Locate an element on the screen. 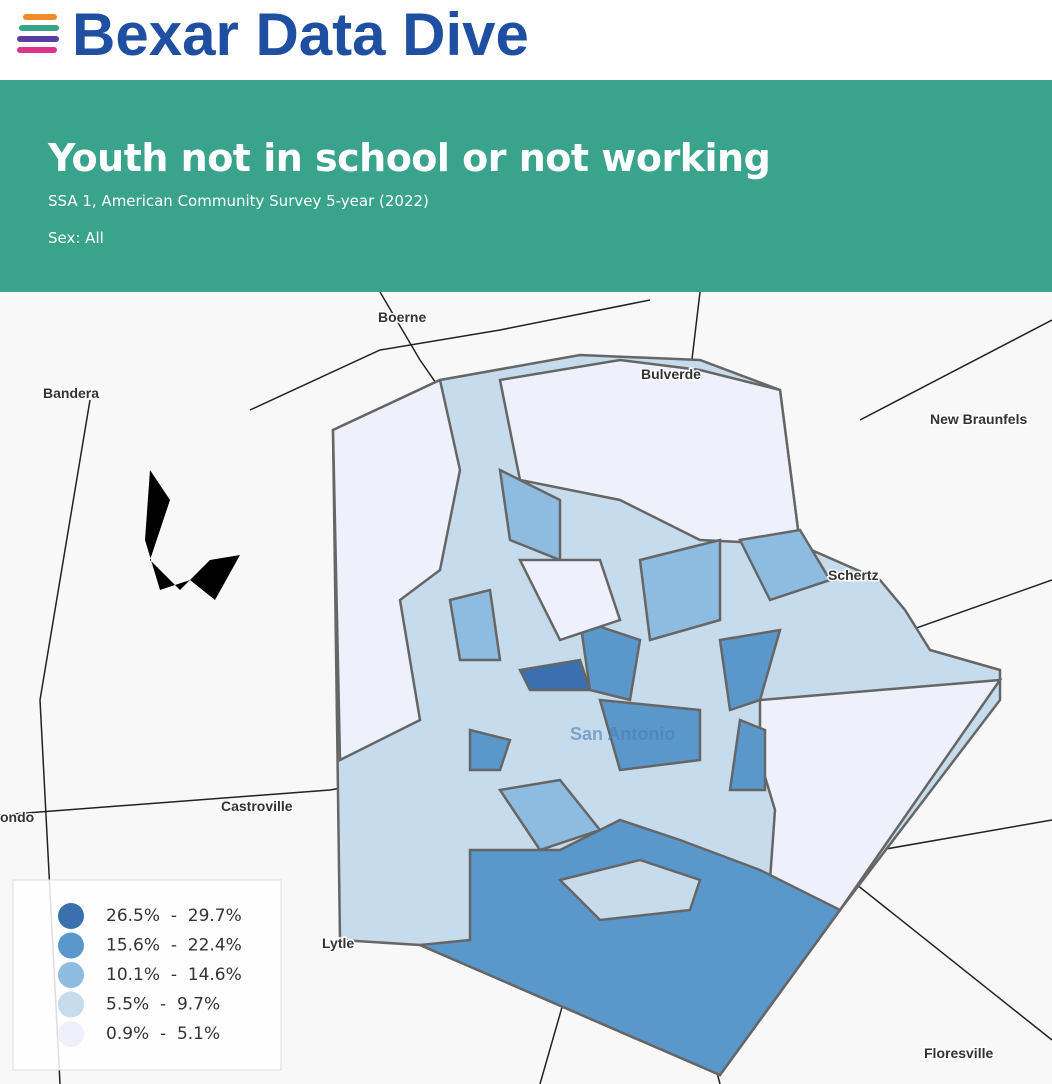  lake is located at coordinates (192, 535).